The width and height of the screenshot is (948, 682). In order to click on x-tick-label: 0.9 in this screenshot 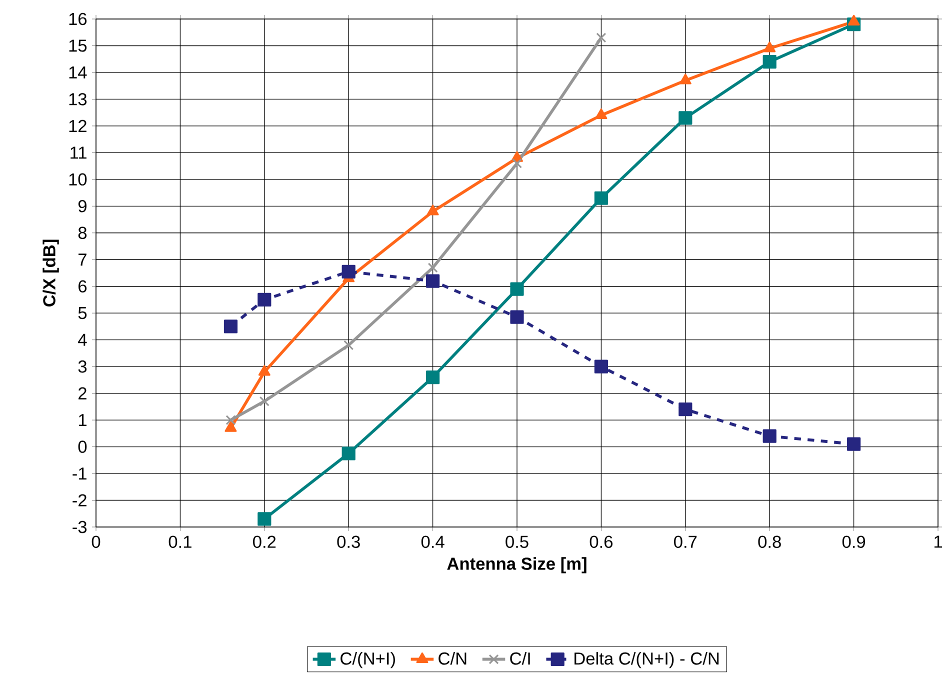, I will do `click(854, 542)`.